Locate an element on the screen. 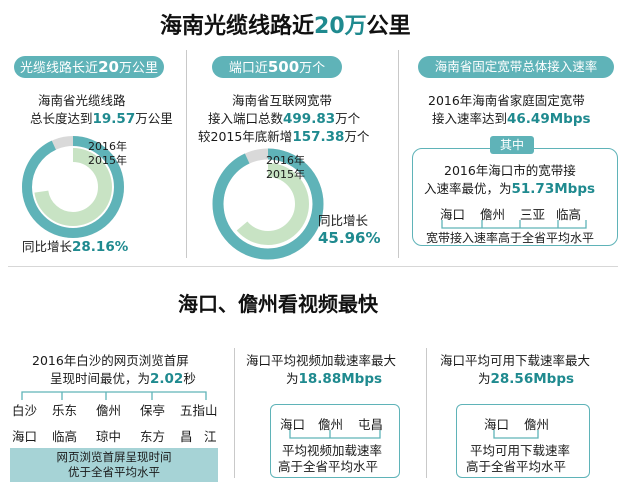  speed-line2: 接入速率达到46.49Mbps is located at coordinates (511, 119).